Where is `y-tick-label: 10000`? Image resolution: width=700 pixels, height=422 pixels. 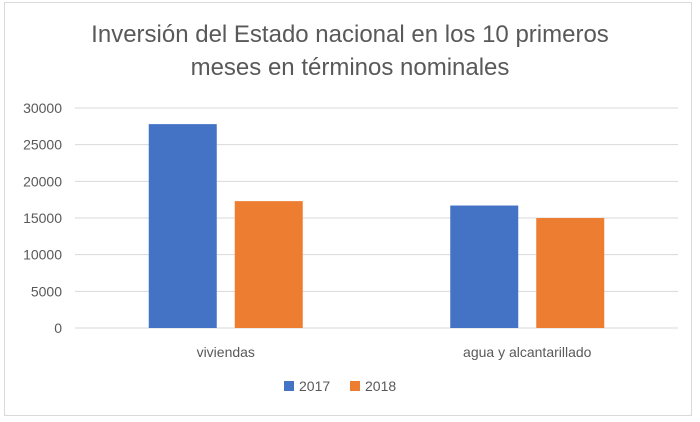
y-tick-label: 10000 is located at coordinates (42, 255).